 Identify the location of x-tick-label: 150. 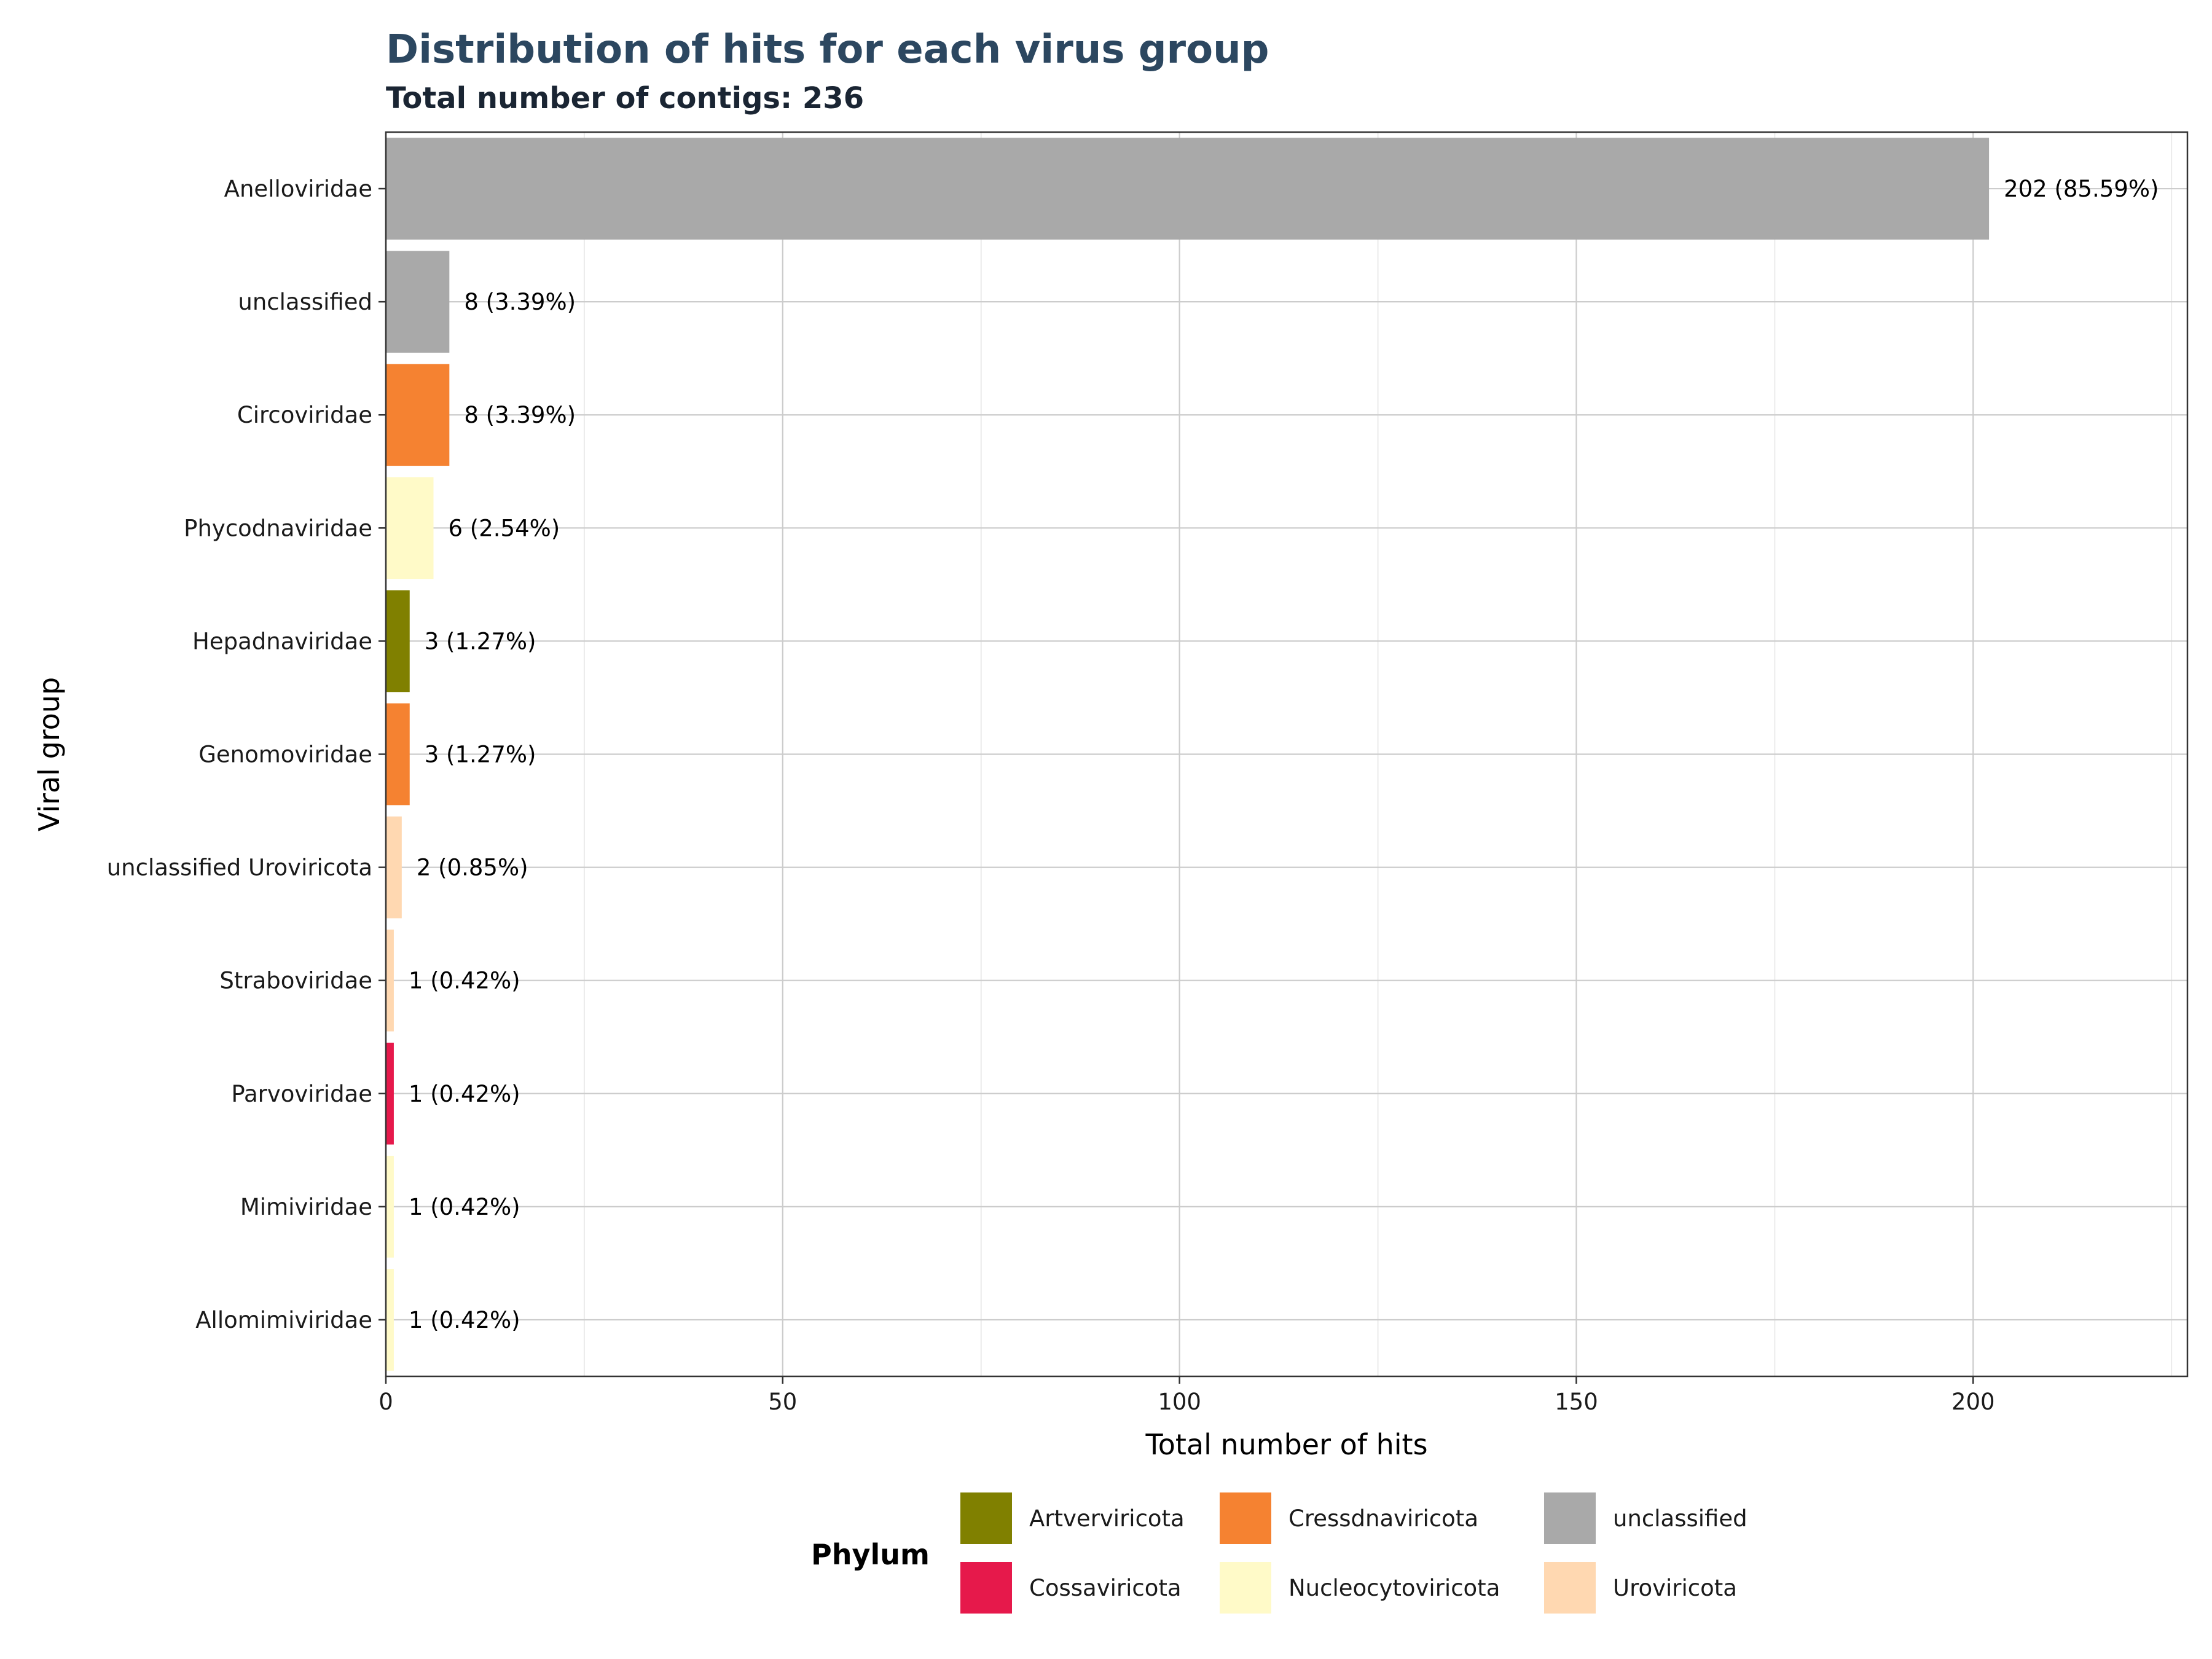
(1576, 1402).